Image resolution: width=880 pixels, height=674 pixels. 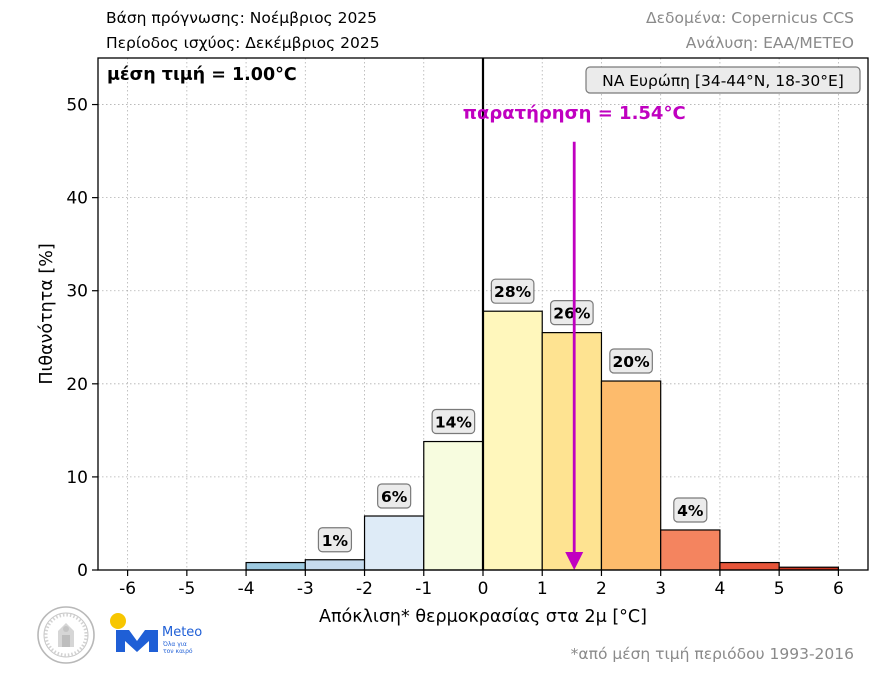 What do you see at coordinates (364, 589) in the screenshot?
I see `x-tick-label: -2` at bounding box center [364, 589].